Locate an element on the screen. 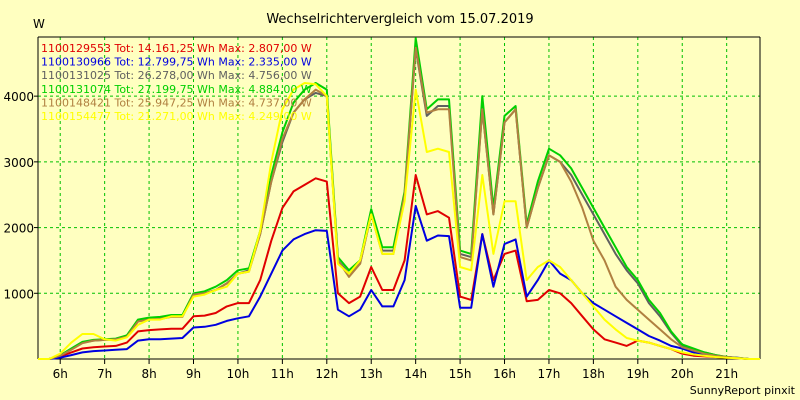 The image size is (800, 400). x-tick-label: 6h is located at coordinates (60, 374).